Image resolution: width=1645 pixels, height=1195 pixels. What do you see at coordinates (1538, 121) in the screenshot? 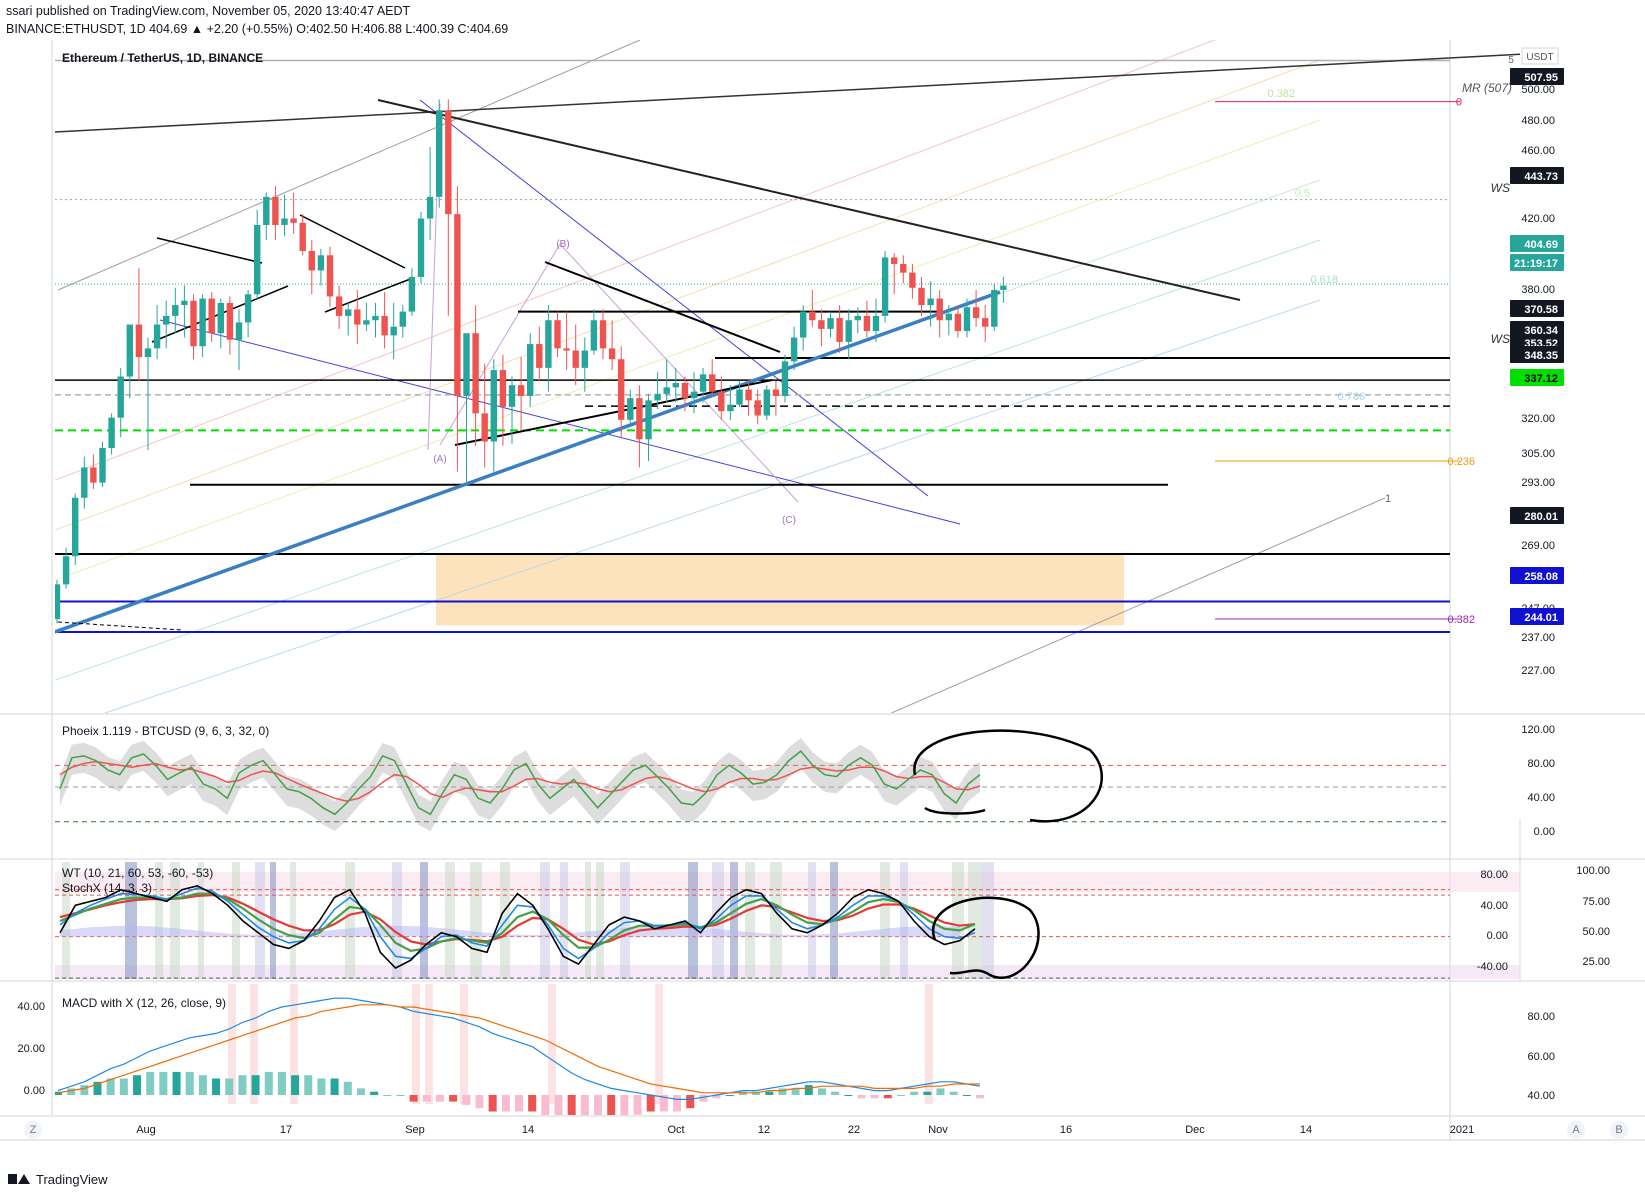
I see `price-tick: 480.00` at bounding box center [1538, 121].